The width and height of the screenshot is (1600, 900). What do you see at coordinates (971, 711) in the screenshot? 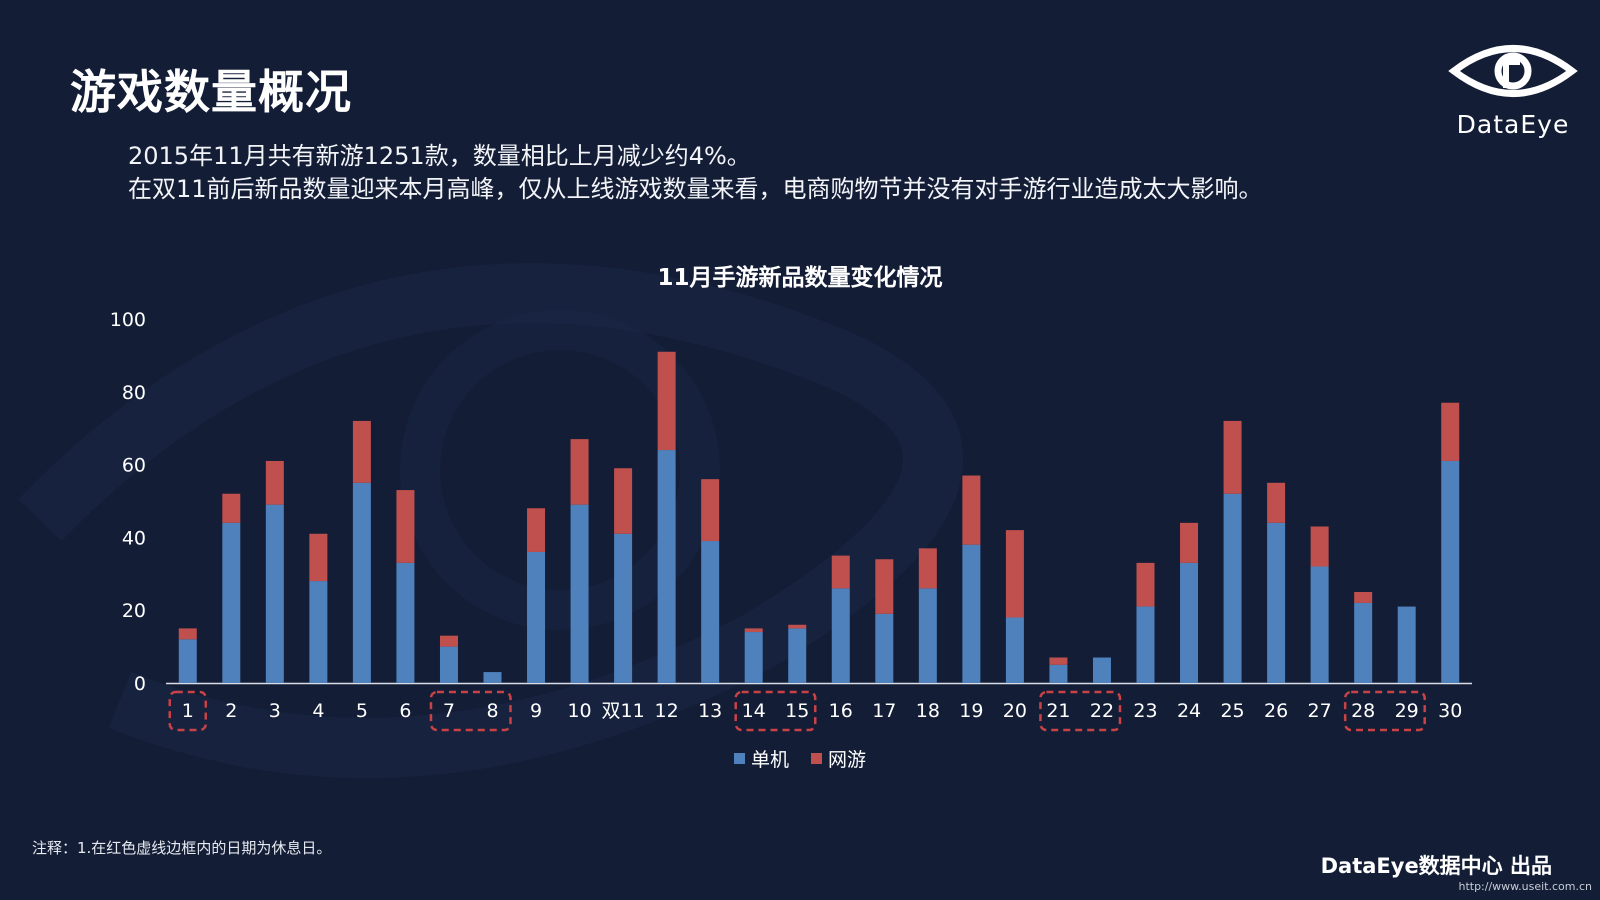
I see `x-tick-label: 19` at bounding box center [971, 711].